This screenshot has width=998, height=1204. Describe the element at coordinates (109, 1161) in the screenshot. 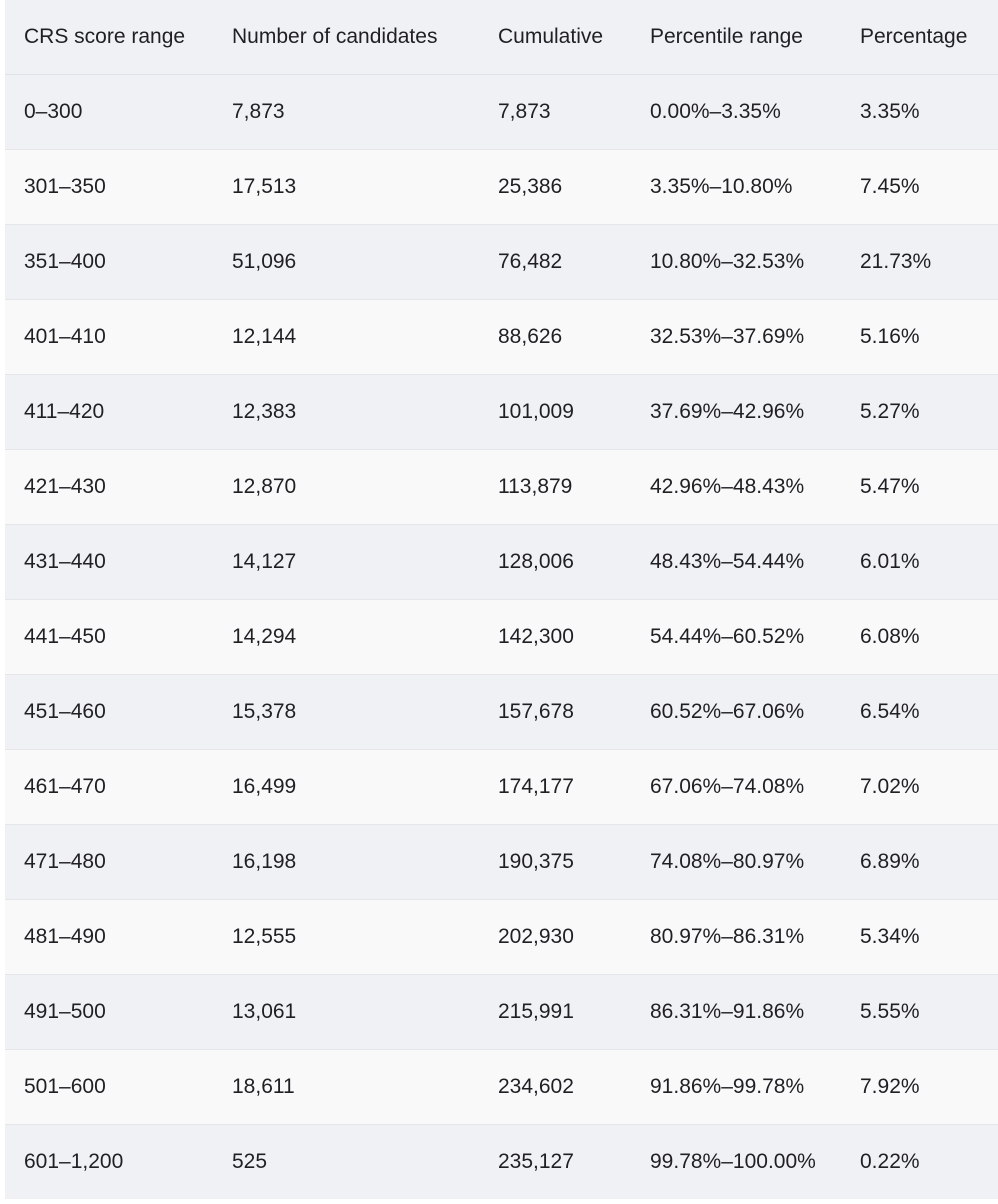

I see `cell-crs-score-range: 601–1,200` at that location.